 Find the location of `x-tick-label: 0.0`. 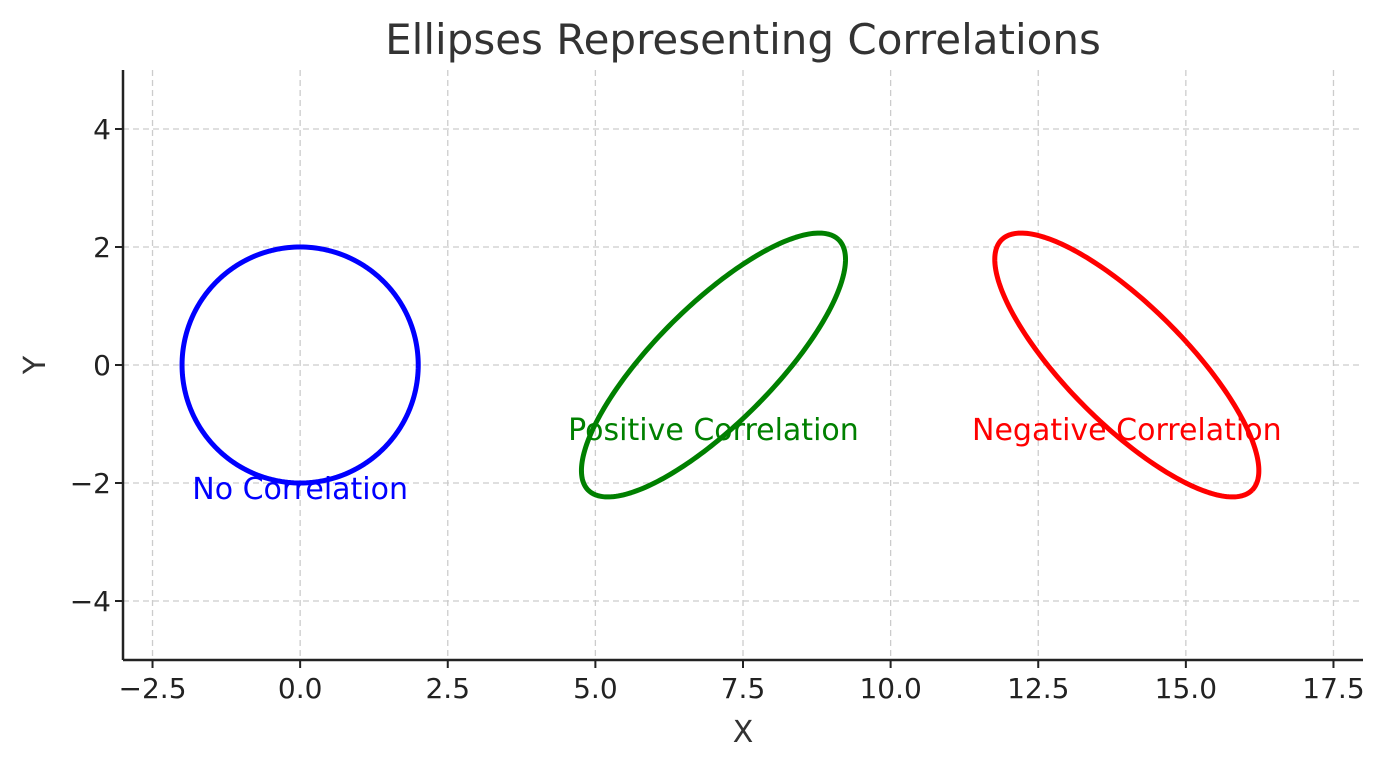

x-tick-label: 0.0 is located at coordinates (300, 688).